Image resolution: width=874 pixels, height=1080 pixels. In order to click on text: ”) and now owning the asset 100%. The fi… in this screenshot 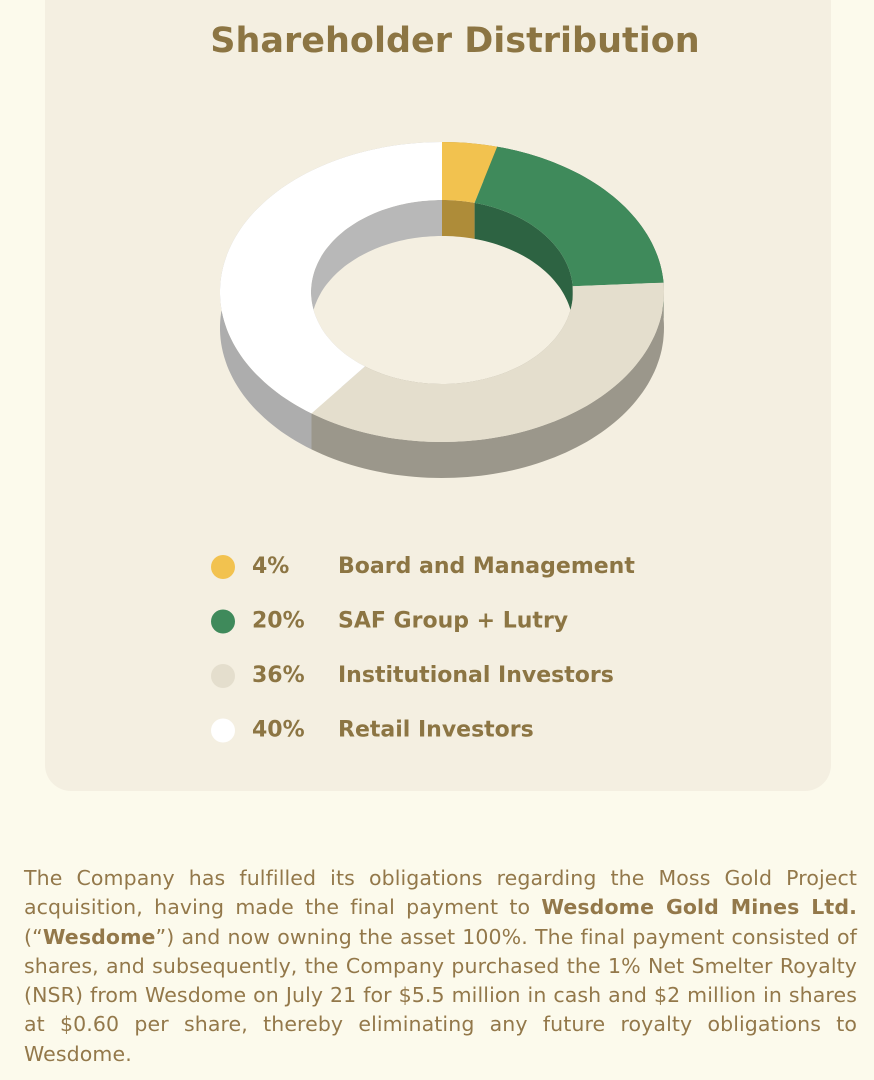, I will do `click(440, 995)`.